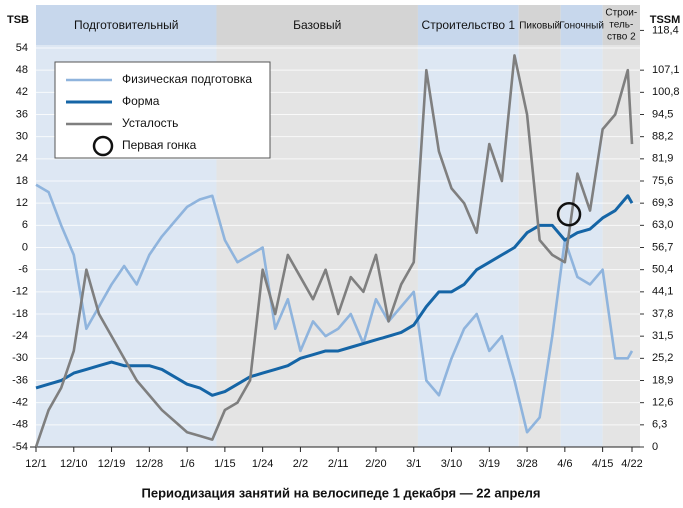 The height and width of the screenshot is (508, 683). I want to click on y2-tick-label: 37,8, so click(662, 314).